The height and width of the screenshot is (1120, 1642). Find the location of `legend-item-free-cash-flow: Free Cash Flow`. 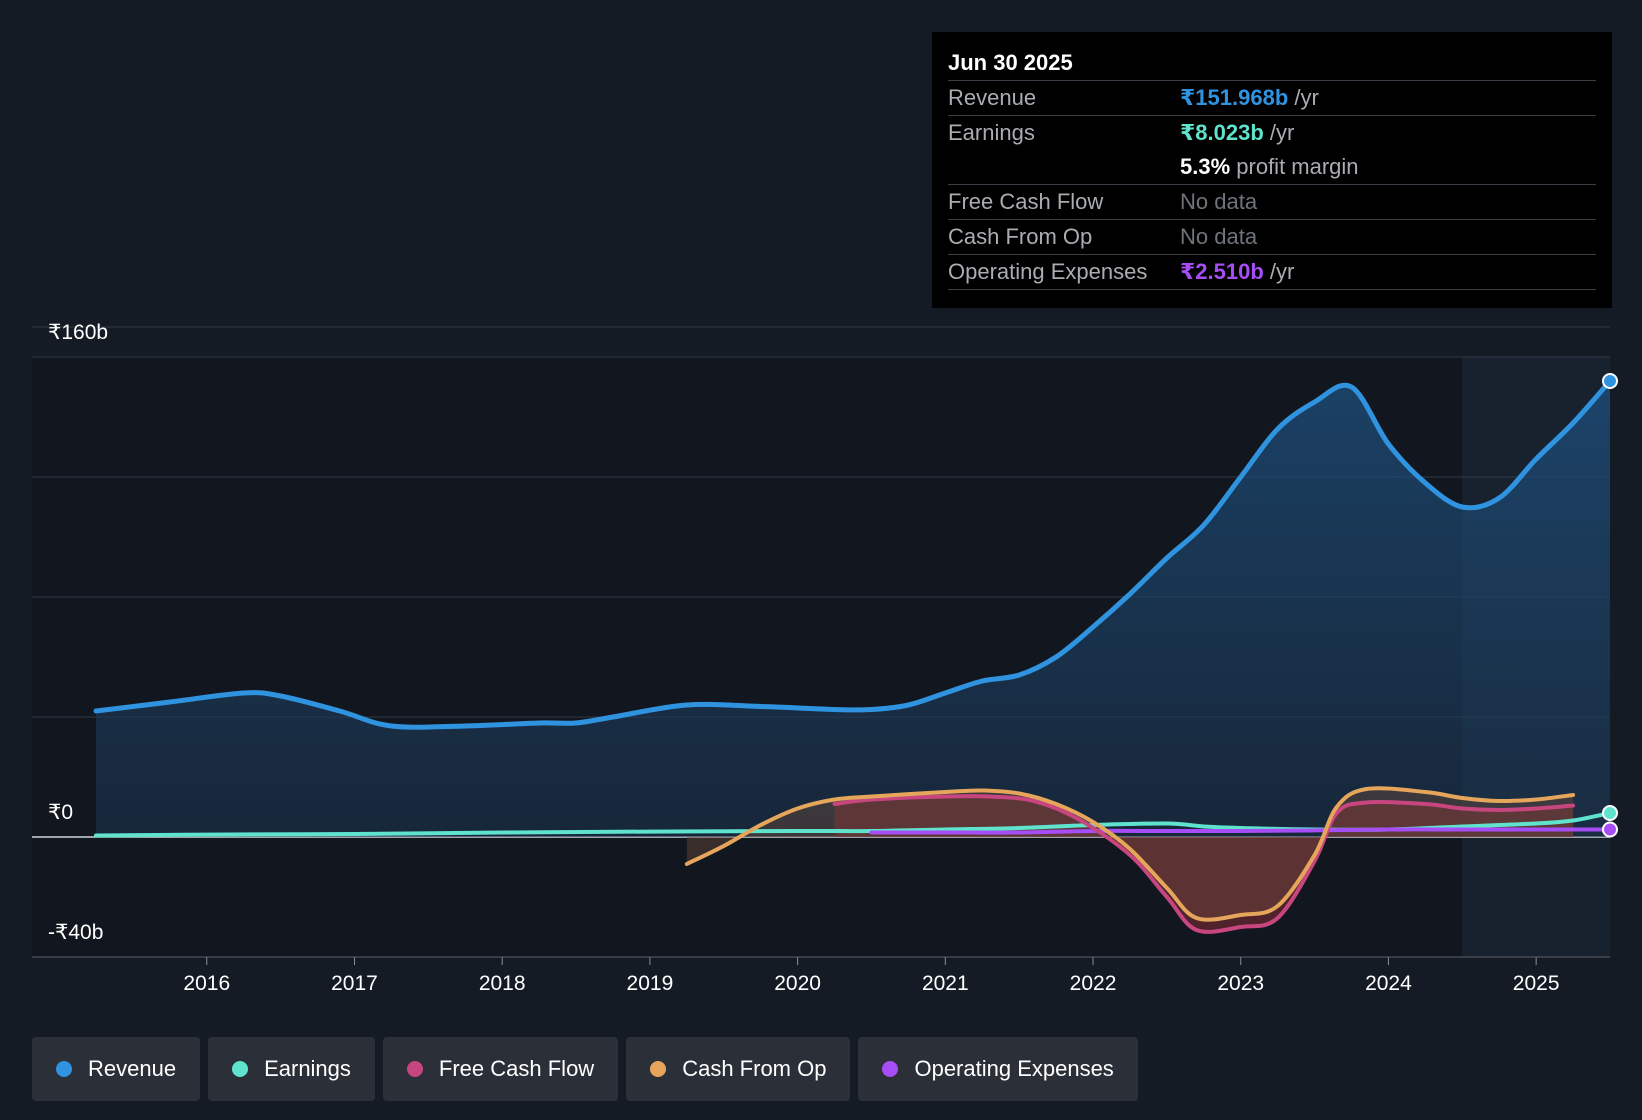

legend-item-free-cash-flow: Free Cash Flow is located at coordinates (500, 1069).